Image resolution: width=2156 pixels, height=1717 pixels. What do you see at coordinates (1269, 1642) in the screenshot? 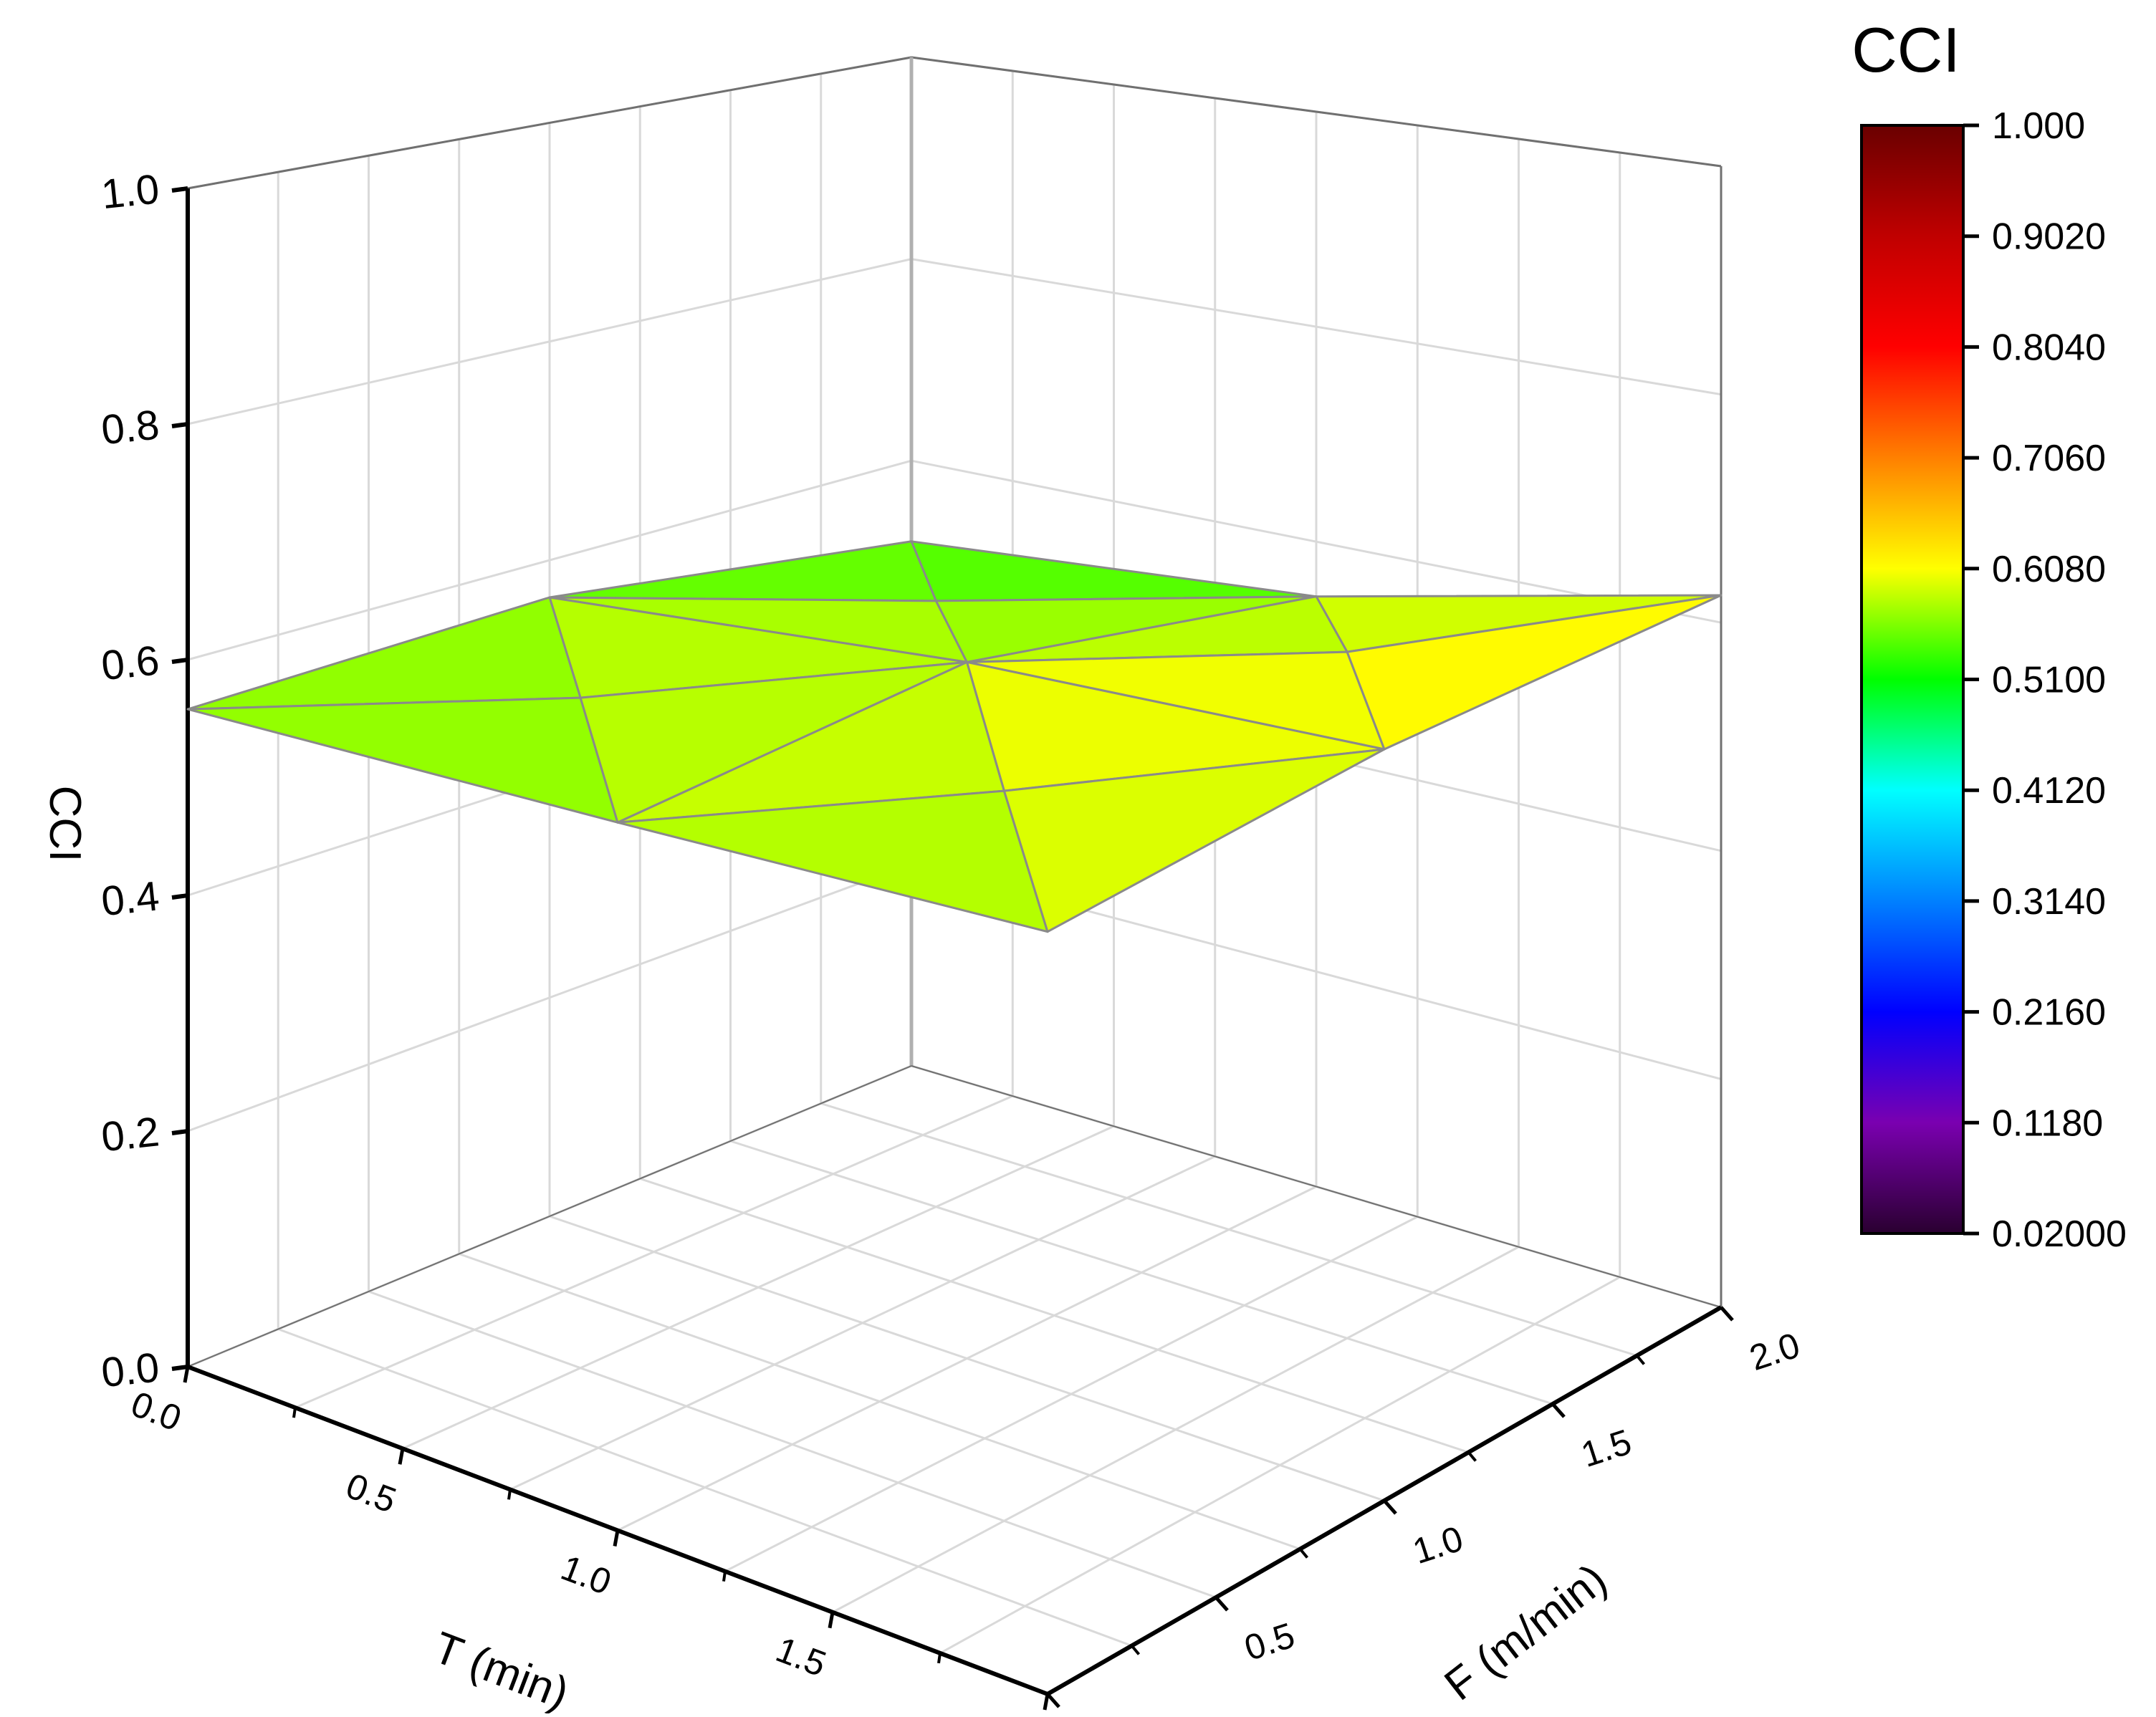
I see `y-tick-label: 0.5` at bounding box center [1269, 1642].